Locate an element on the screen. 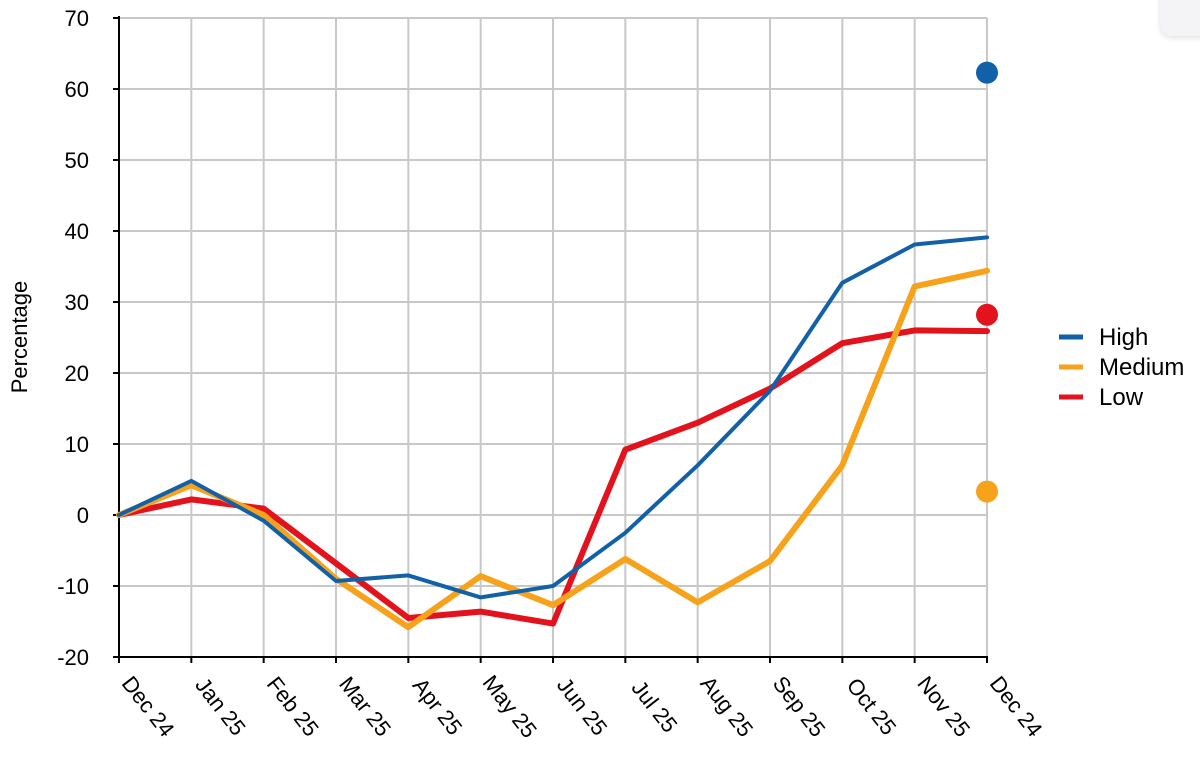 The height and width of the screenshot is (766, 1200). x-tick-label: May 25 is located at coordinates (510, 706).